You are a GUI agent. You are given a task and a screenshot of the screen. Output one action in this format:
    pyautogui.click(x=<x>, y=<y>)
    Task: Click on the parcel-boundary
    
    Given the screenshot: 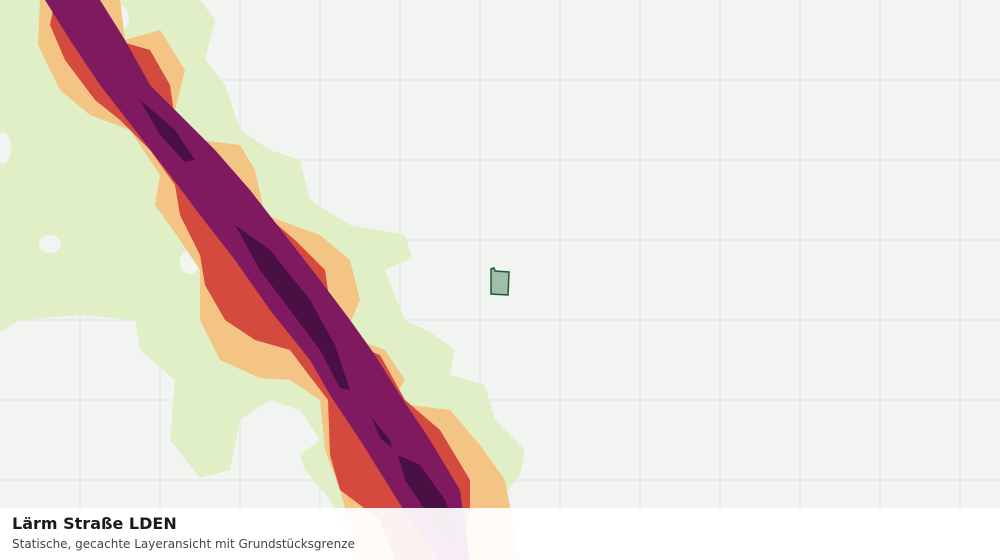 What is the action you would take?
    pyautogui.click(x=500, y=281)
    